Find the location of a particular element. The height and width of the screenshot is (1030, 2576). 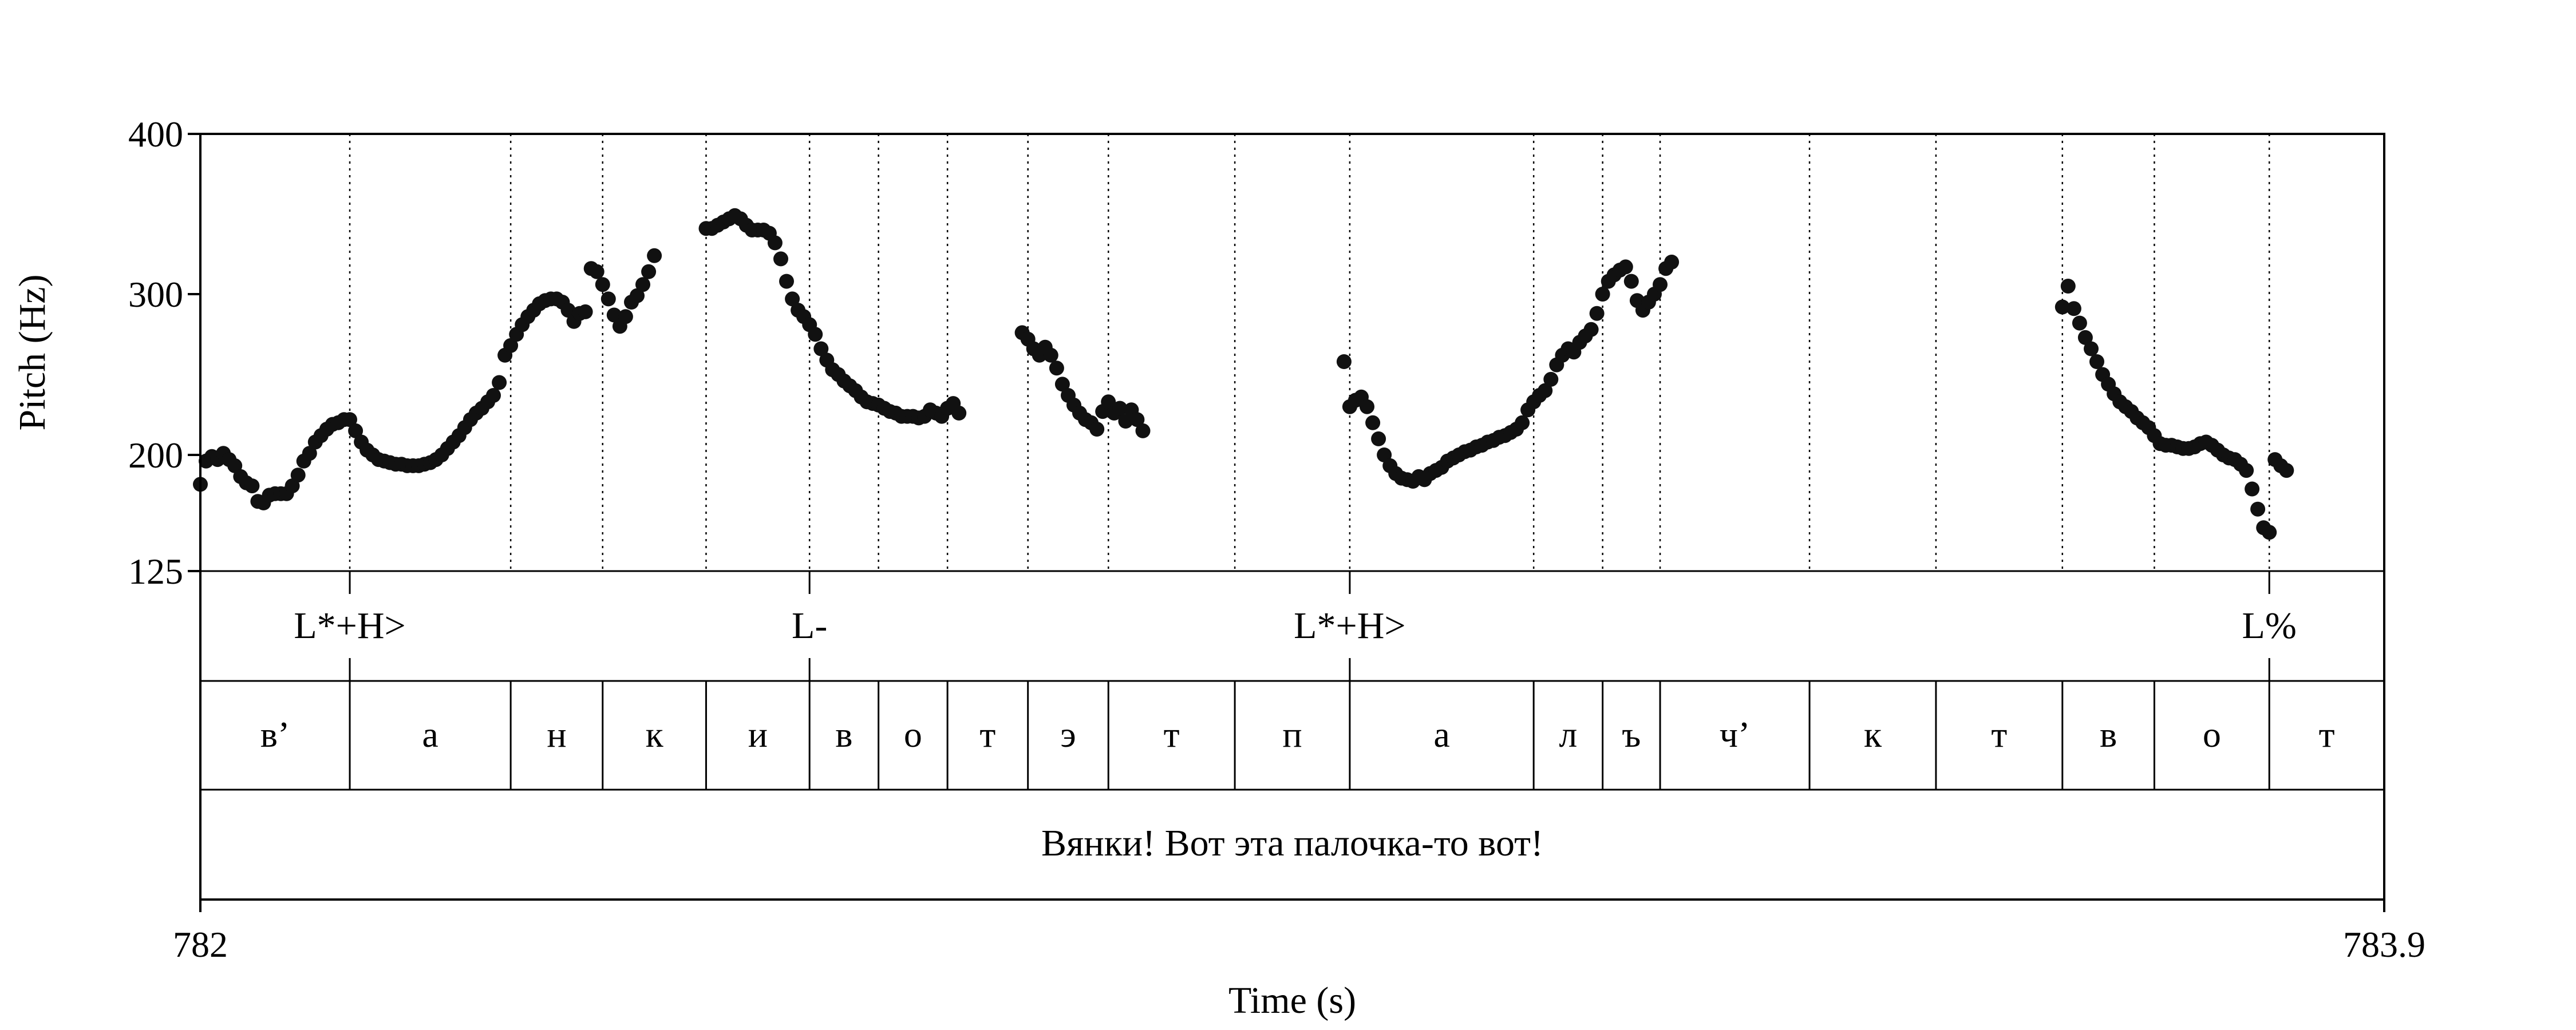

tone-label: L% is located at coordinates (2269, 626).